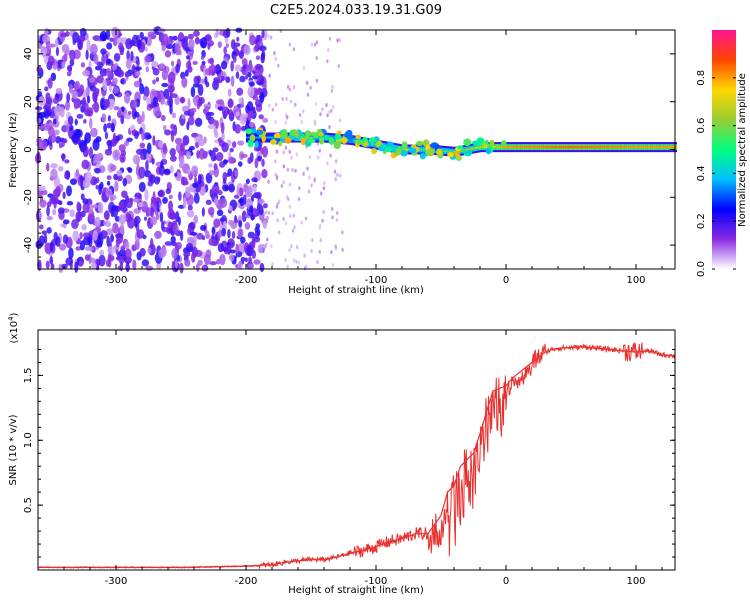 This screenshot has width=750, height=600. I want to click on bottom-x-tick-label: -100, so click(376, 581).